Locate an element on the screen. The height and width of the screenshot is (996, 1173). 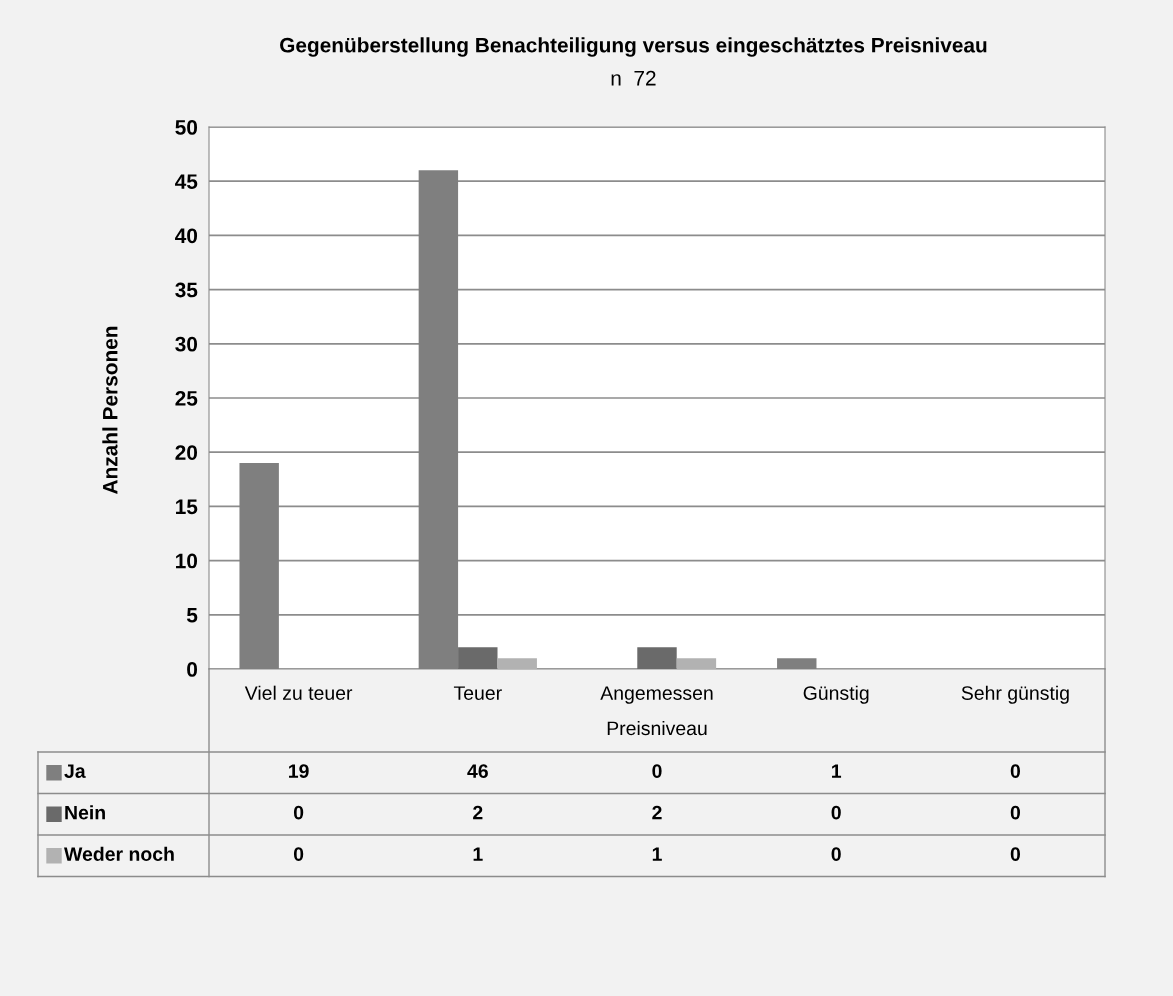
chart-title: Gegenüberstellung Benachteiligung versus eingeschätztes Preisniveau is located at coordinates (633, 47).